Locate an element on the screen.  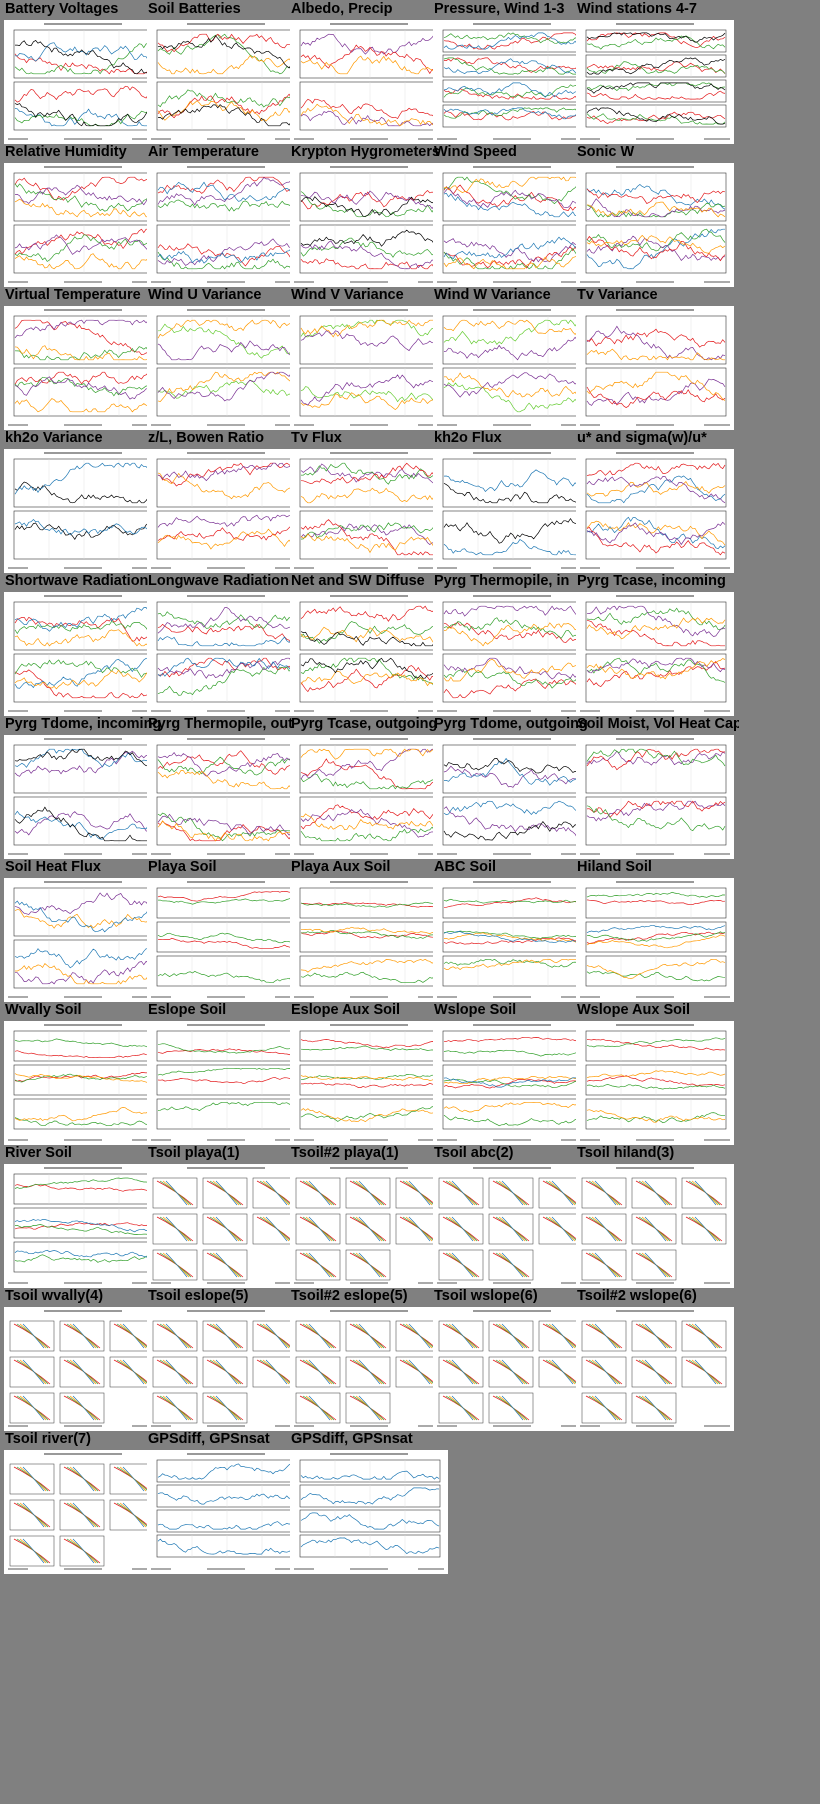
plot-title: Wind stations 4-7 is located at coordinates (637, 9).